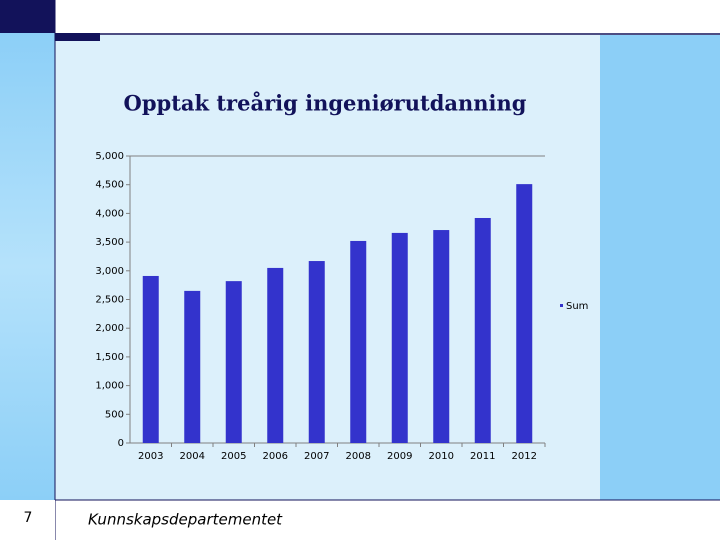 The height and width of the screenshot is (544, 720). I want to click on chart-title: Opptak treårig ingeniørutdanning, so click(325, 103).